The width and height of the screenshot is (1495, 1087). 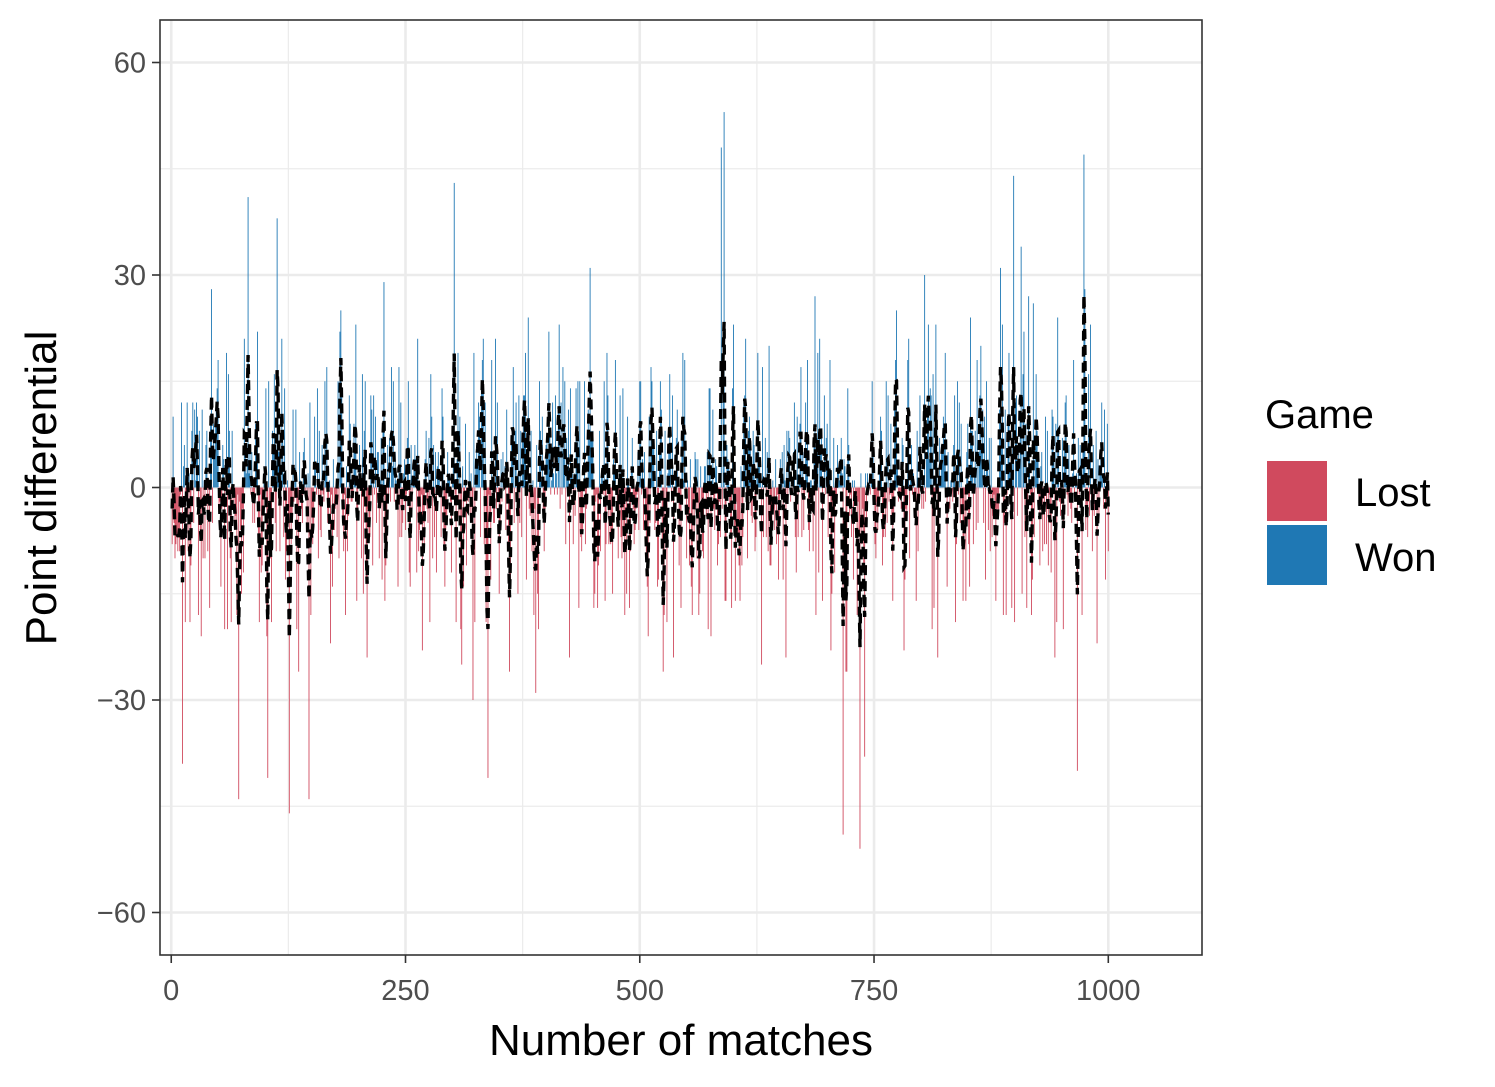 I want to click on x-tick-label: 1000, so click(x=1108, y=991).